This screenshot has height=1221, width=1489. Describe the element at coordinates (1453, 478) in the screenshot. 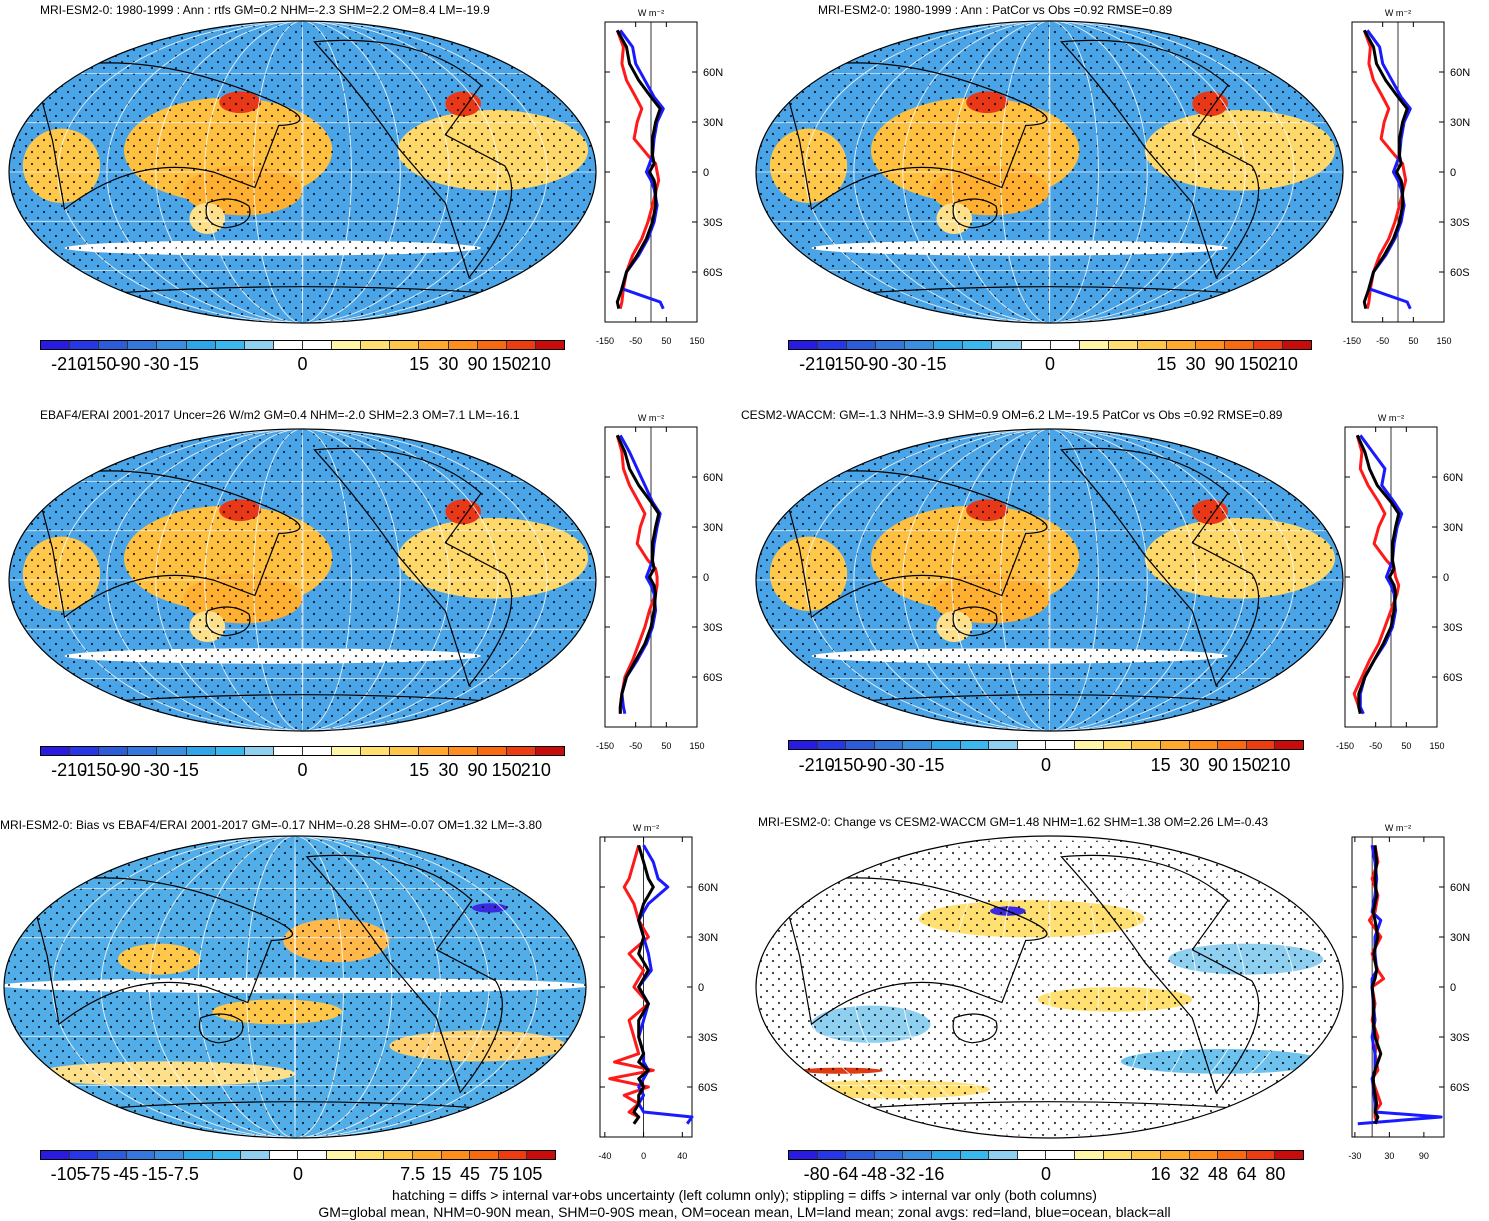

I see `zonal-ytick-label: 60N` at that location.